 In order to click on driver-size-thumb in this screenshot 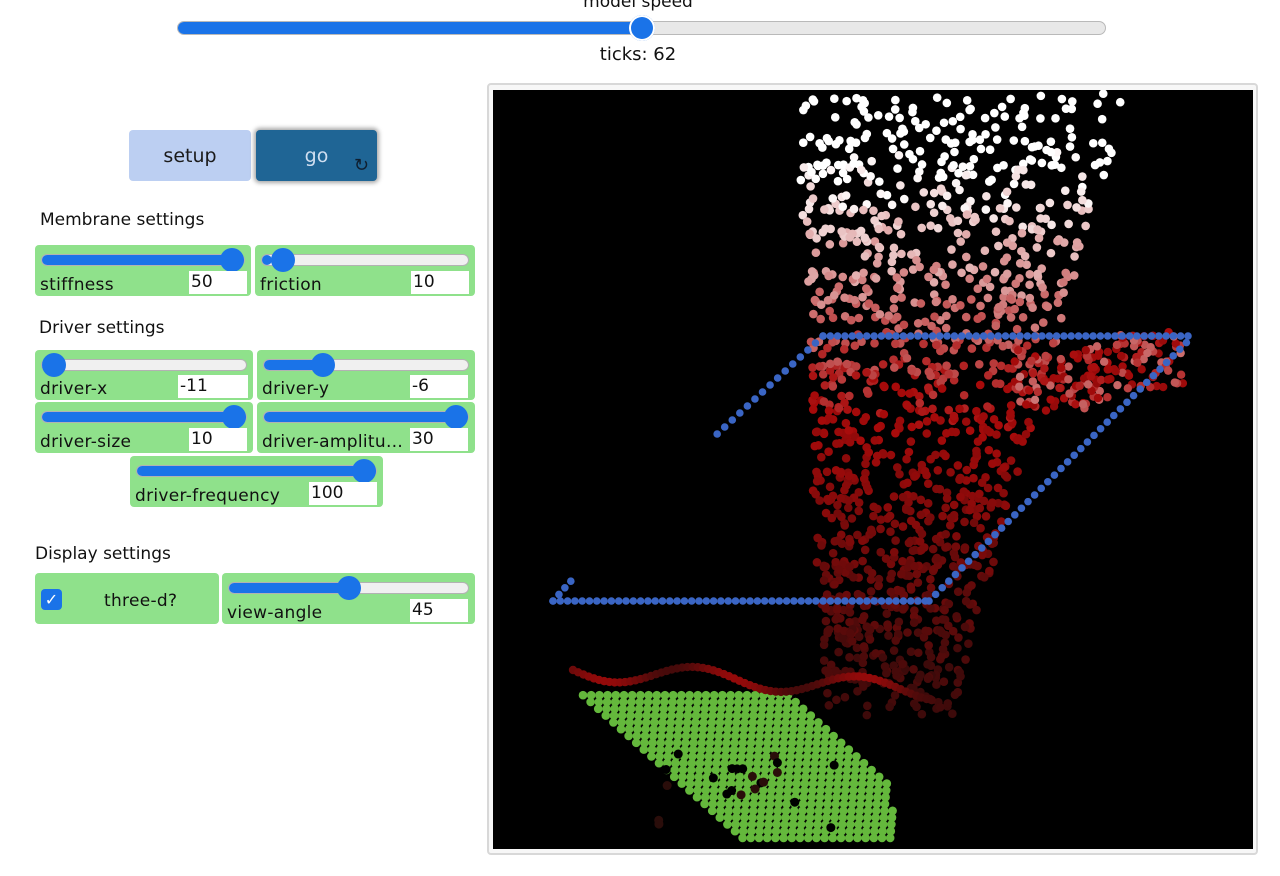, I will do `click(234, 417)`.